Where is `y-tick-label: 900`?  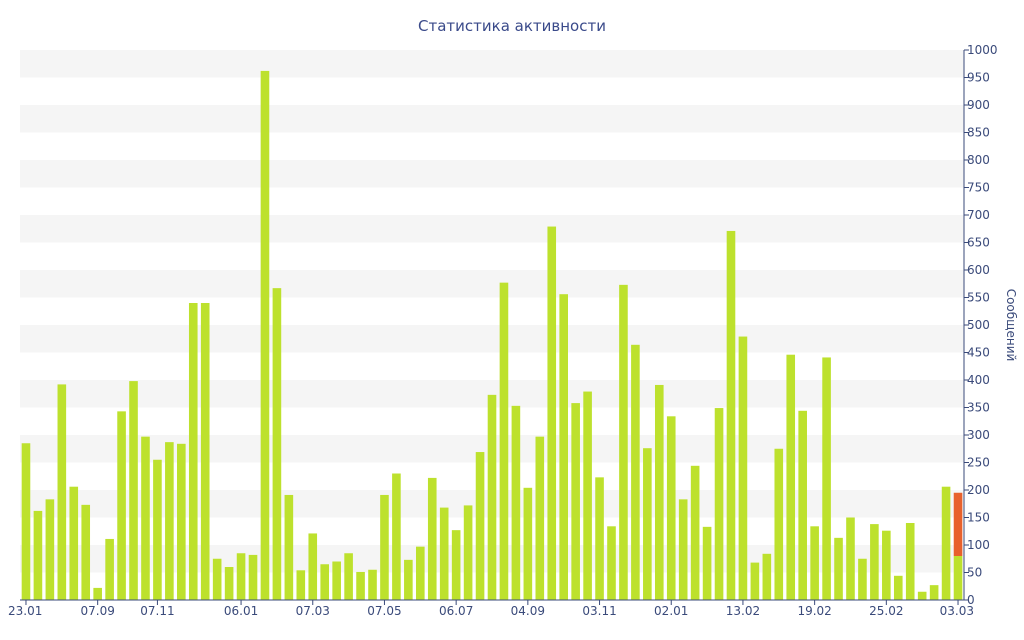
y-tick-label: 900 is located at coordinates (978, 105).